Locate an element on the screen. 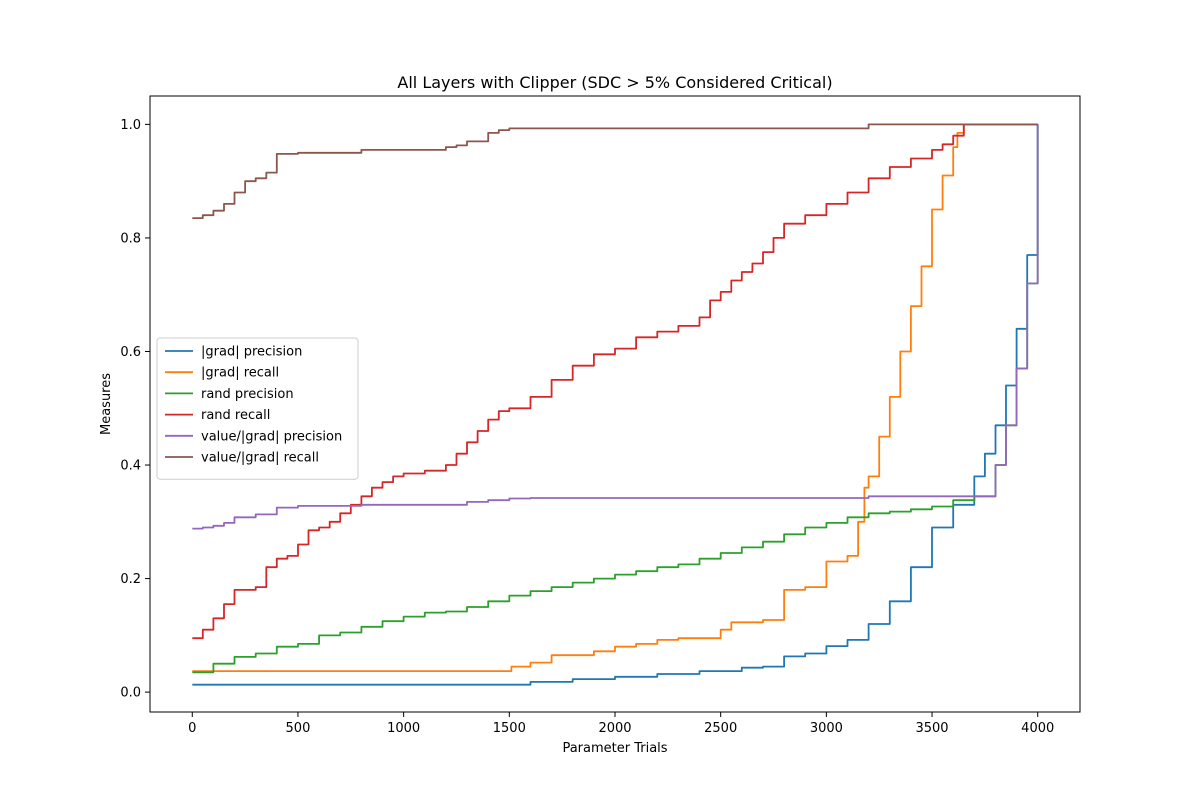  legend-box is located at coordinates (257, 408).